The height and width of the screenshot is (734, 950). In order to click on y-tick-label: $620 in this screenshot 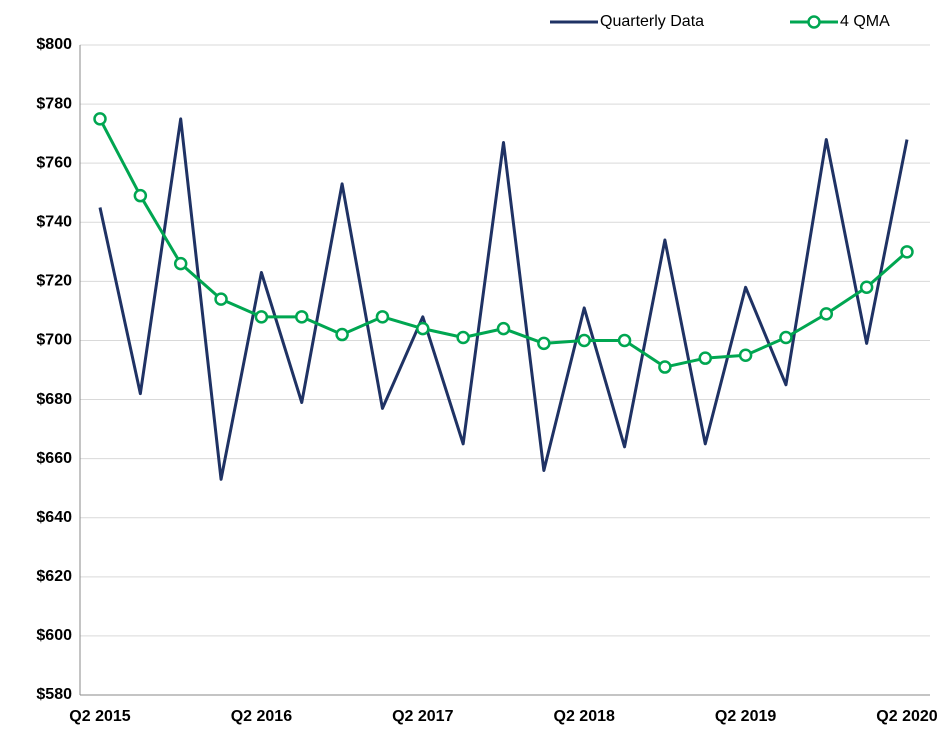, I will do `click(54, 576)`.